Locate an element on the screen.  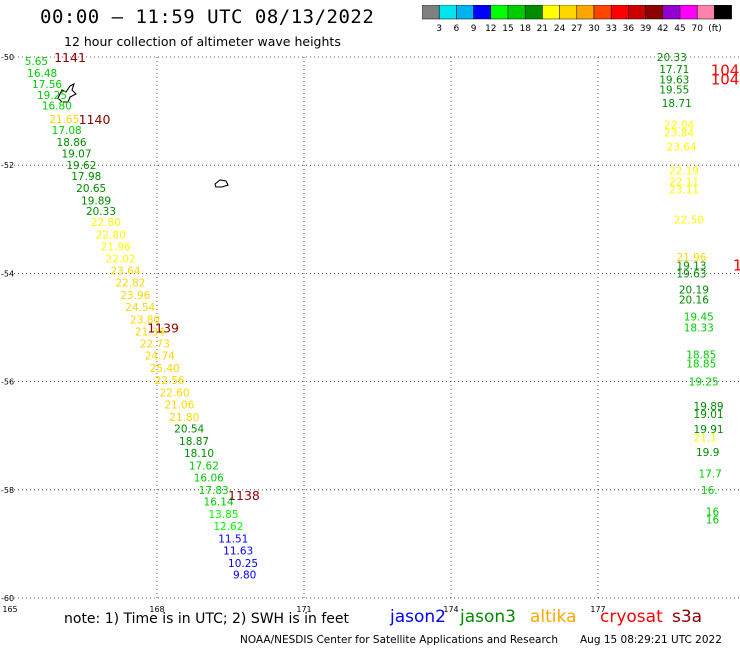
colorbar-label: 30 is located at coordinates (594, 29).